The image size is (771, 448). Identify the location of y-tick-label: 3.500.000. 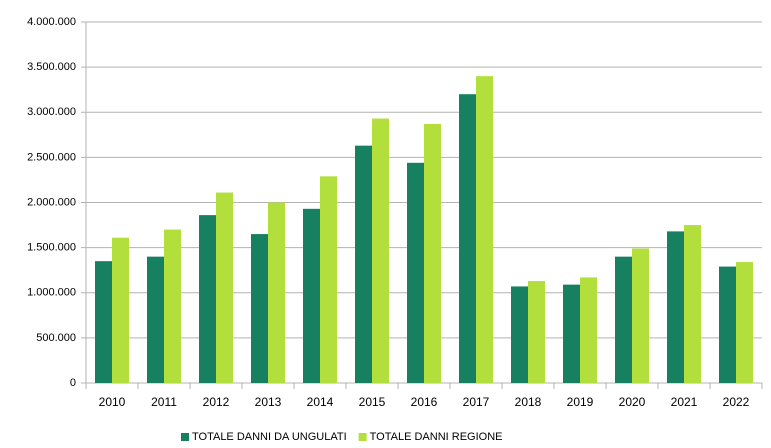
(51, 67).